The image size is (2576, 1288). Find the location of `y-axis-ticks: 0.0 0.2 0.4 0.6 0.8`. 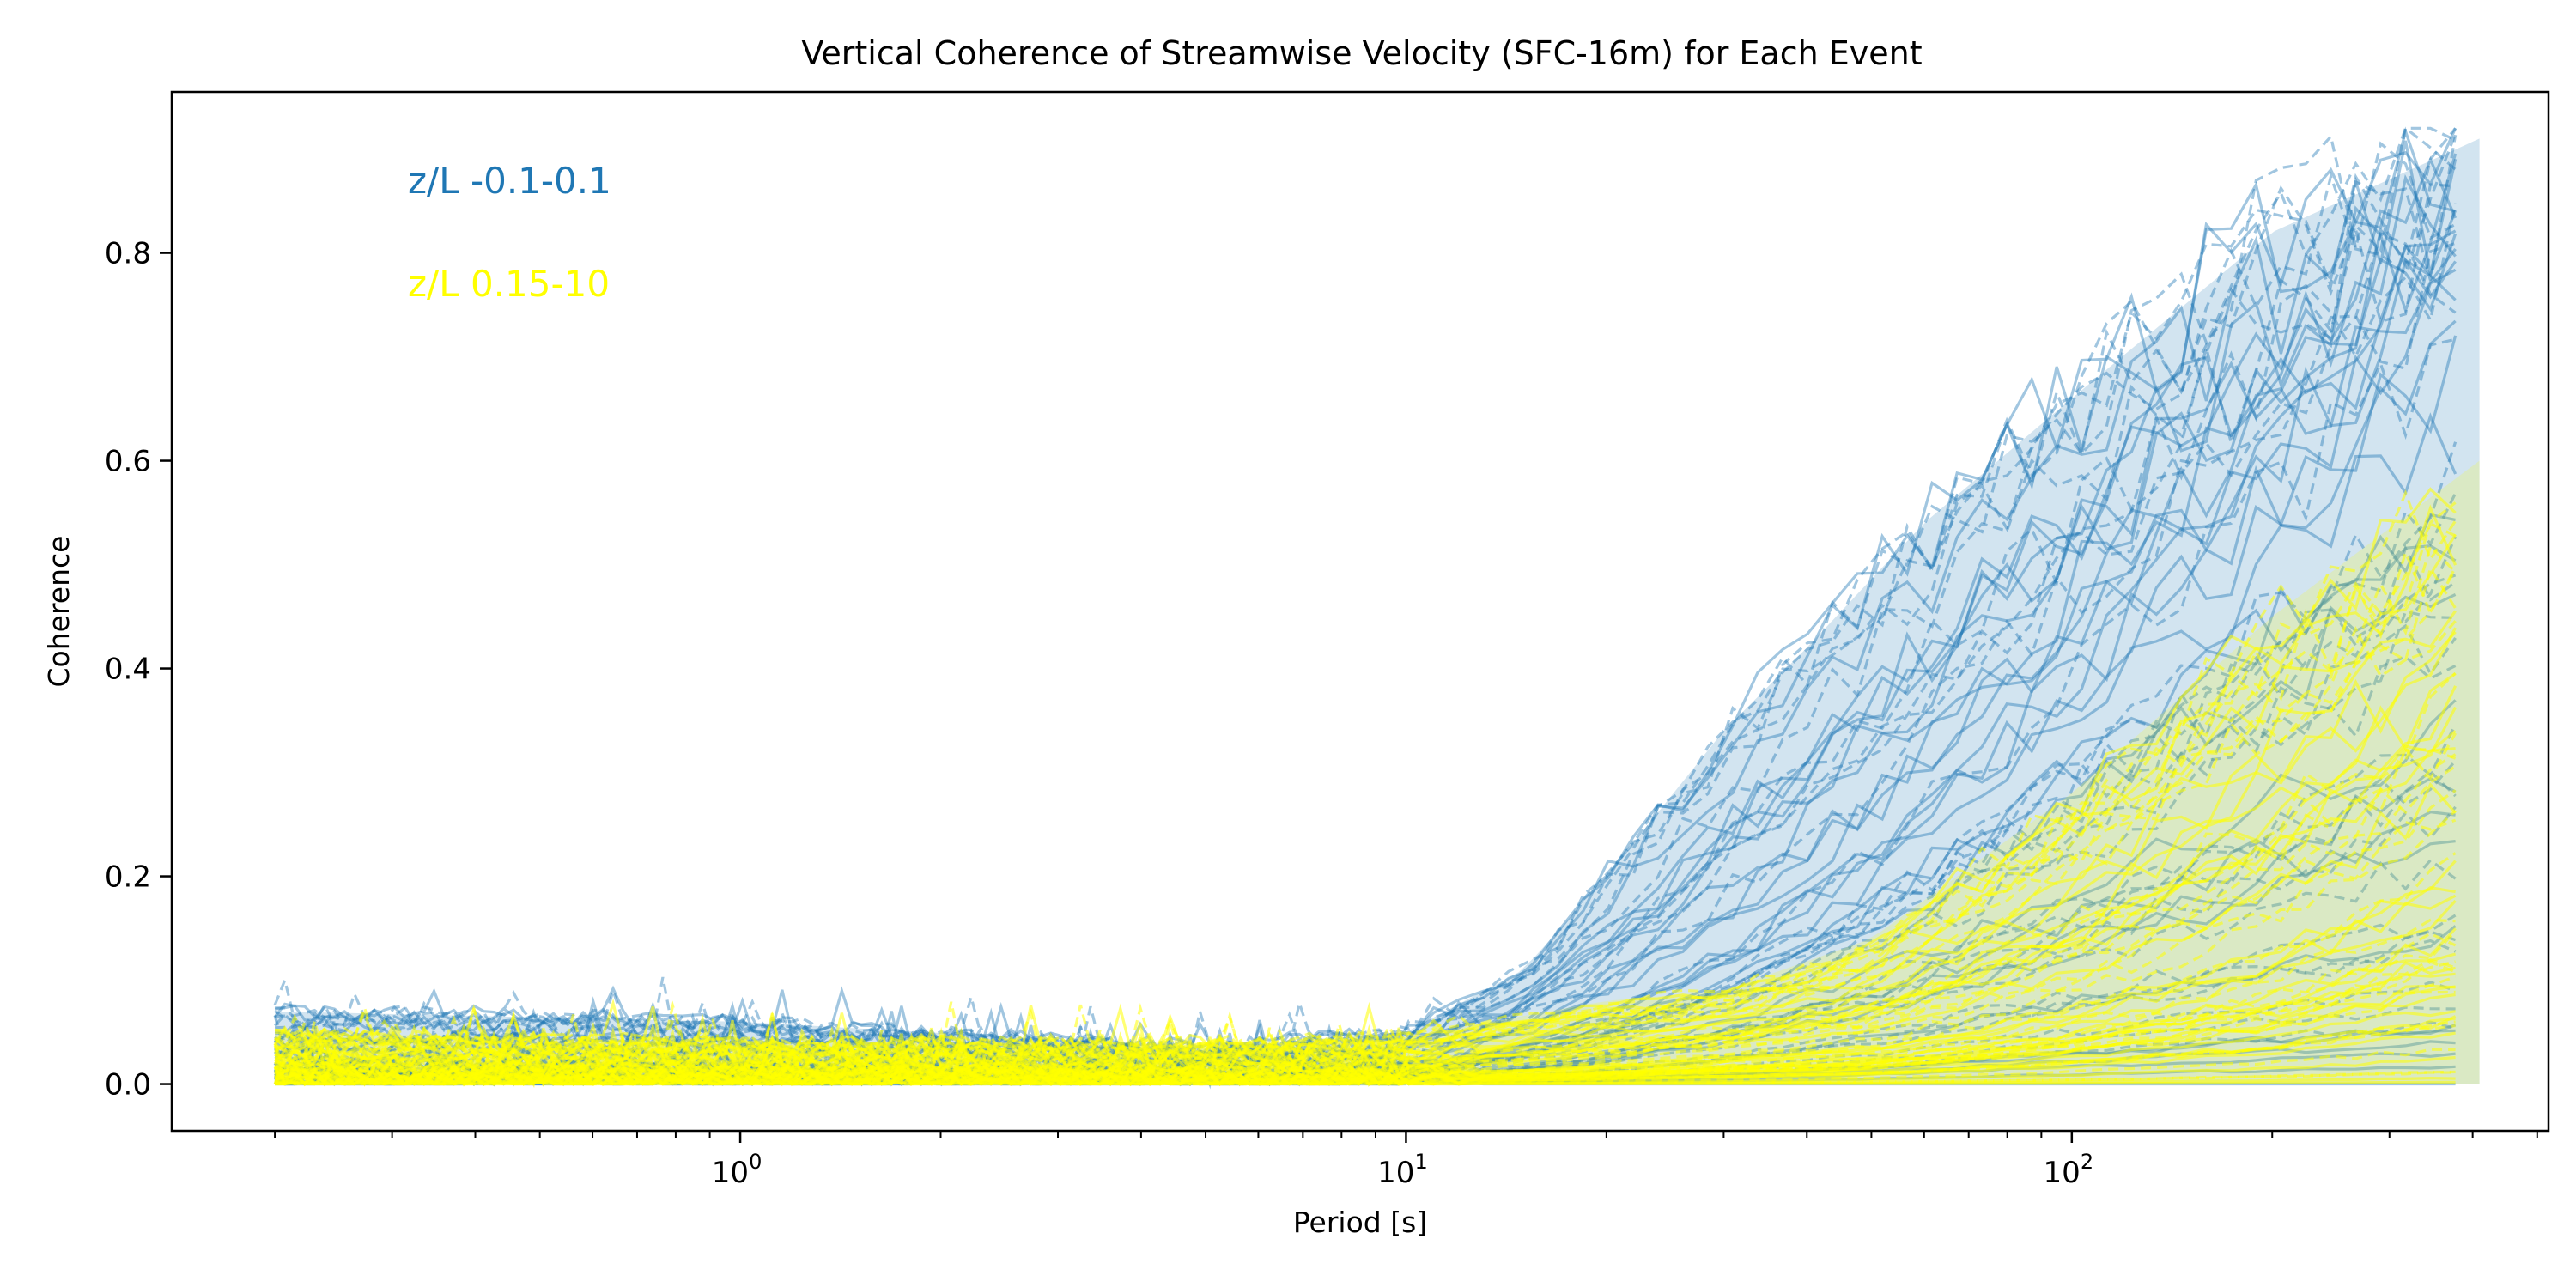

y-axis-ticks: 0.0 0.2 0.4 0.6 0.8 is located at coordinates (138, 670).